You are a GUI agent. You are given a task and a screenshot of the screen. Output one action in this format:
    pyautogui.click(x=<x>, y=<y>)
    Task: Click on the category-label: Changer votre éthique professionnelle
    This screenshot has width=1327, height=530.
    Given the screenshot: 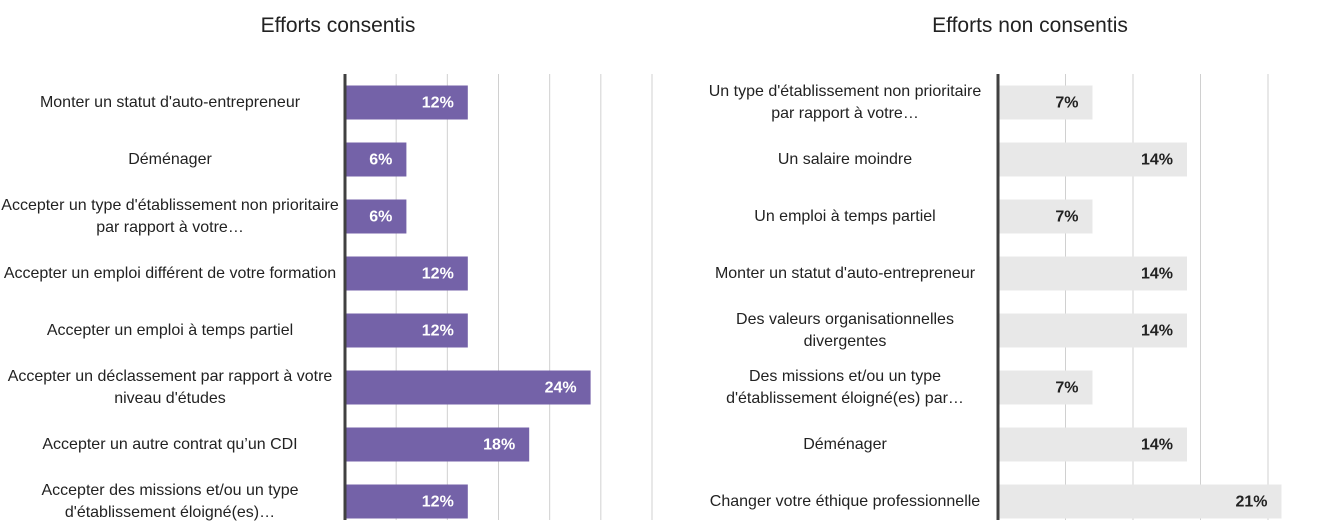 What is the action you would take?
    pyautogui.click(x=845, y=501)
    